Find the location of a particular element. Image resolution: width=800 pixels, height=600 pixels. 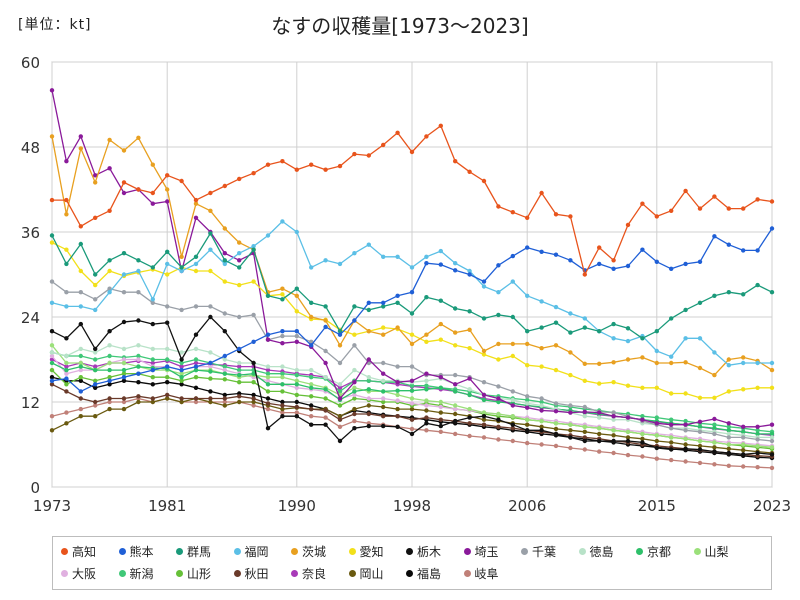

legend-label: 高知 is located at coordinates (84, 552).